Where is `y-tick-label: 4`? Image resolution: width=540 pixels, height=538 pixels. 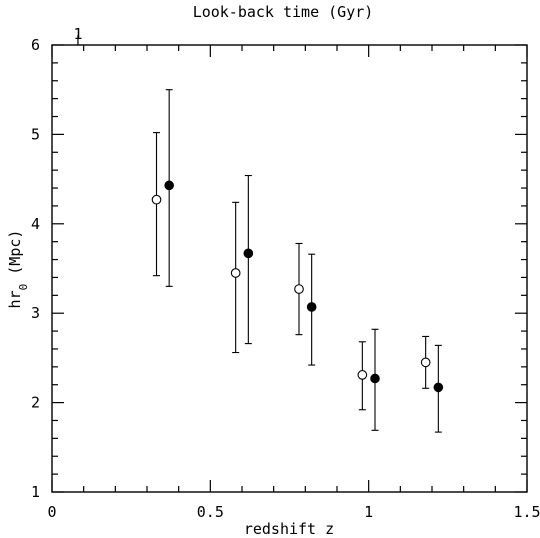
y-tick-label: 4 is located at coordinates (35, 224).